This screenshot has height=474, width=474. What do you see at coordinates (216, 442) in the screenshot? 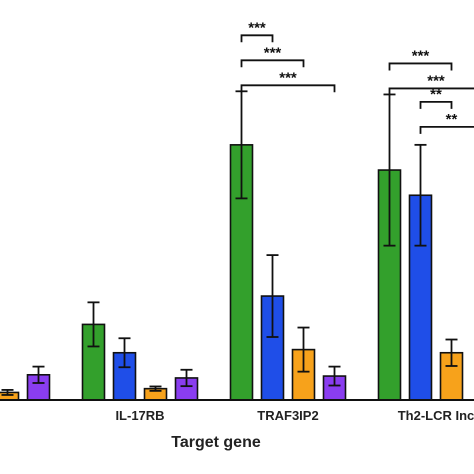
I see `x-axis-title: Target gene` at bounding box center [216, 442].